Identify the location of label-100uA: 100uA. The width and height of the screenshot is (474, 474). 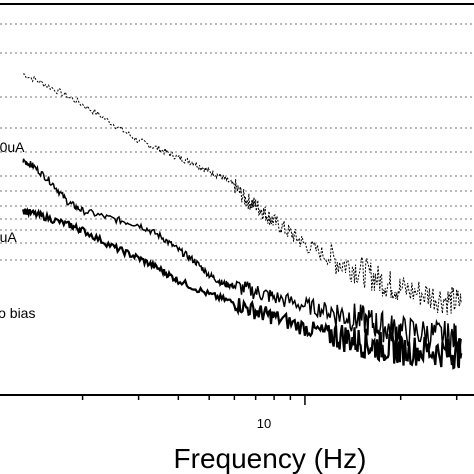
(12, 147).